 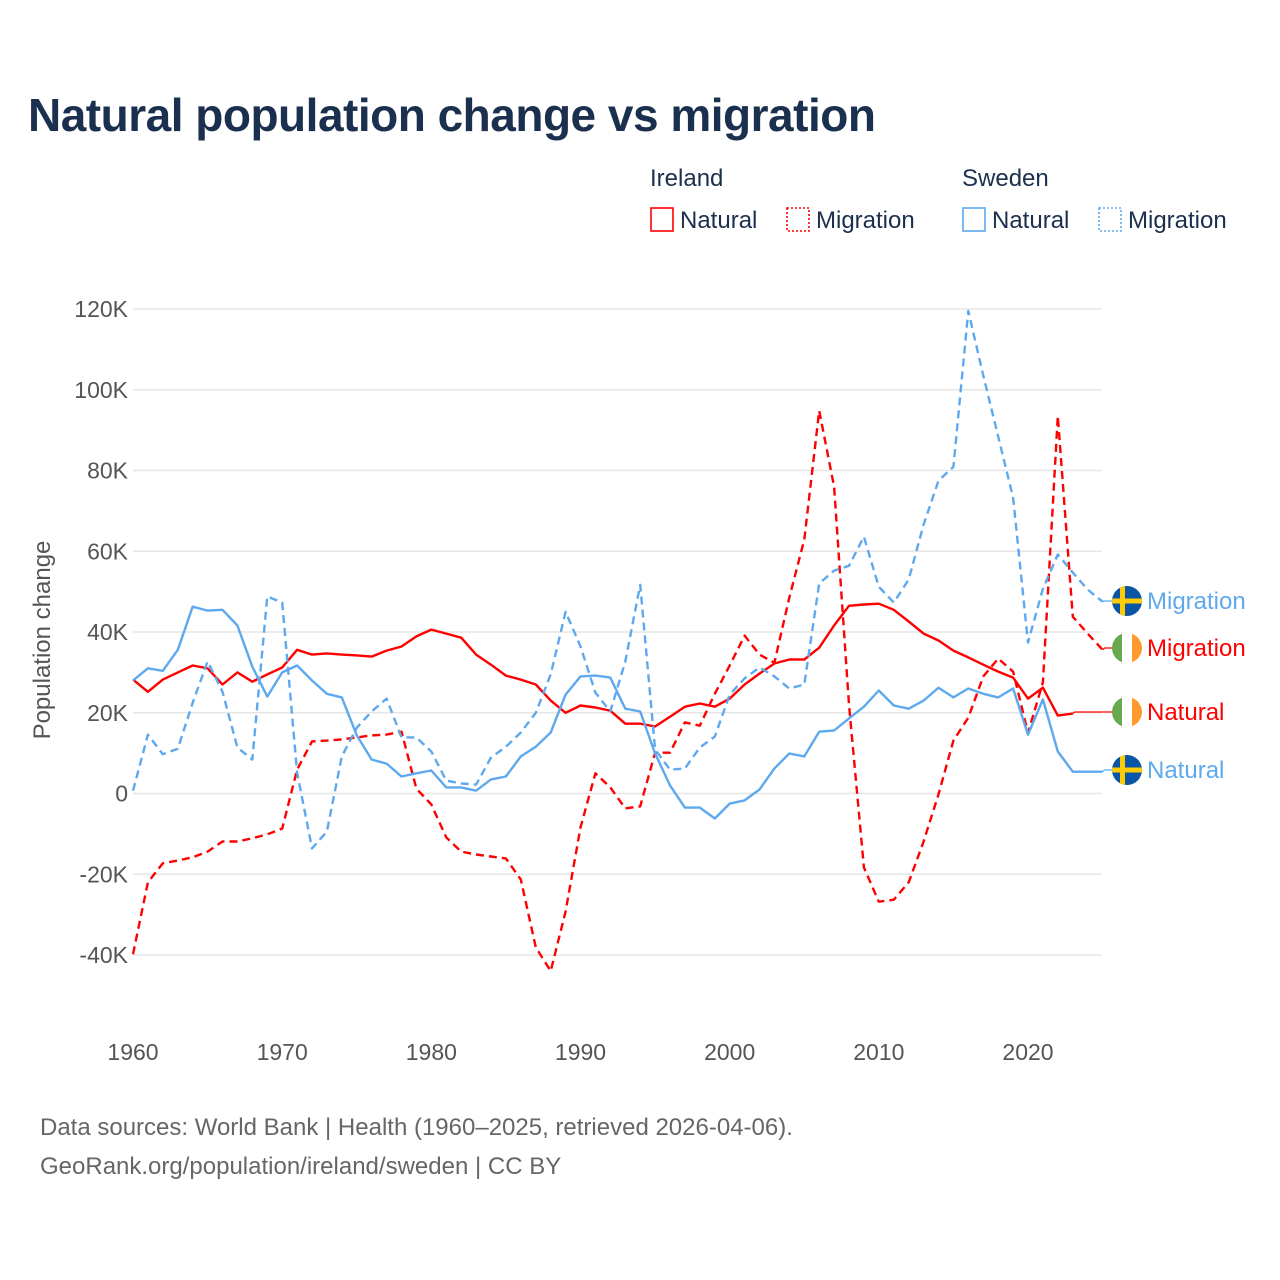 What do you see at coordinates (42, 640) in the screenshot?
I see `y-axis-label: Population change` at bounding box center [42, 640].